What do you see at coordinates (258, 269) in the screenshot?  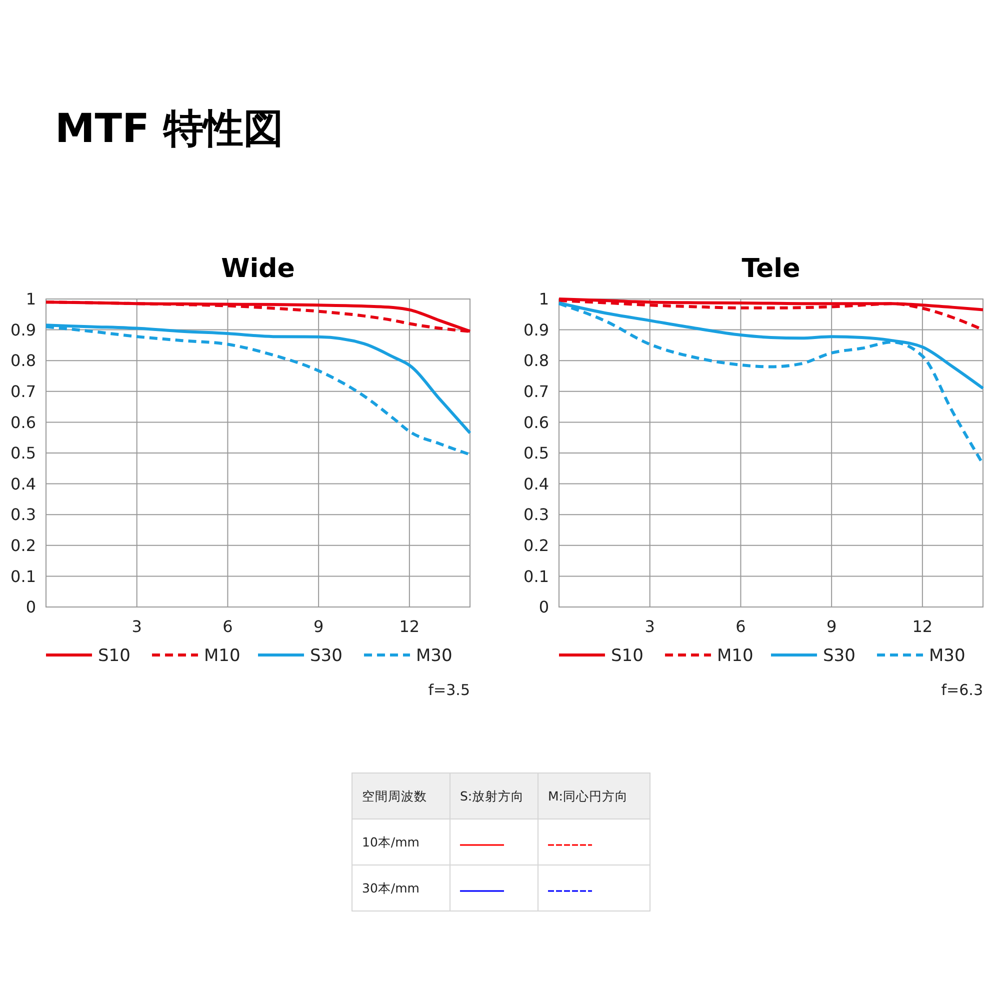 I see `chart-title: Wide` at bounding box center [258, 269].